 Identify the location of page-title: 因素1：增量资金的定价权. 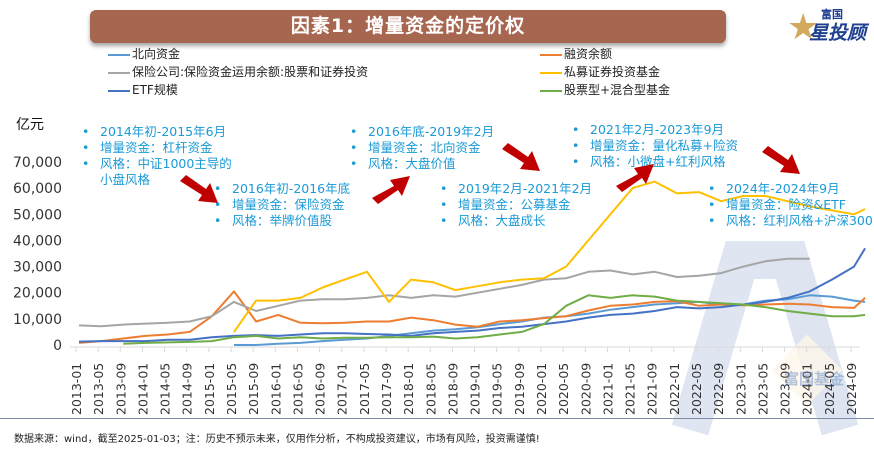
(408, 26).